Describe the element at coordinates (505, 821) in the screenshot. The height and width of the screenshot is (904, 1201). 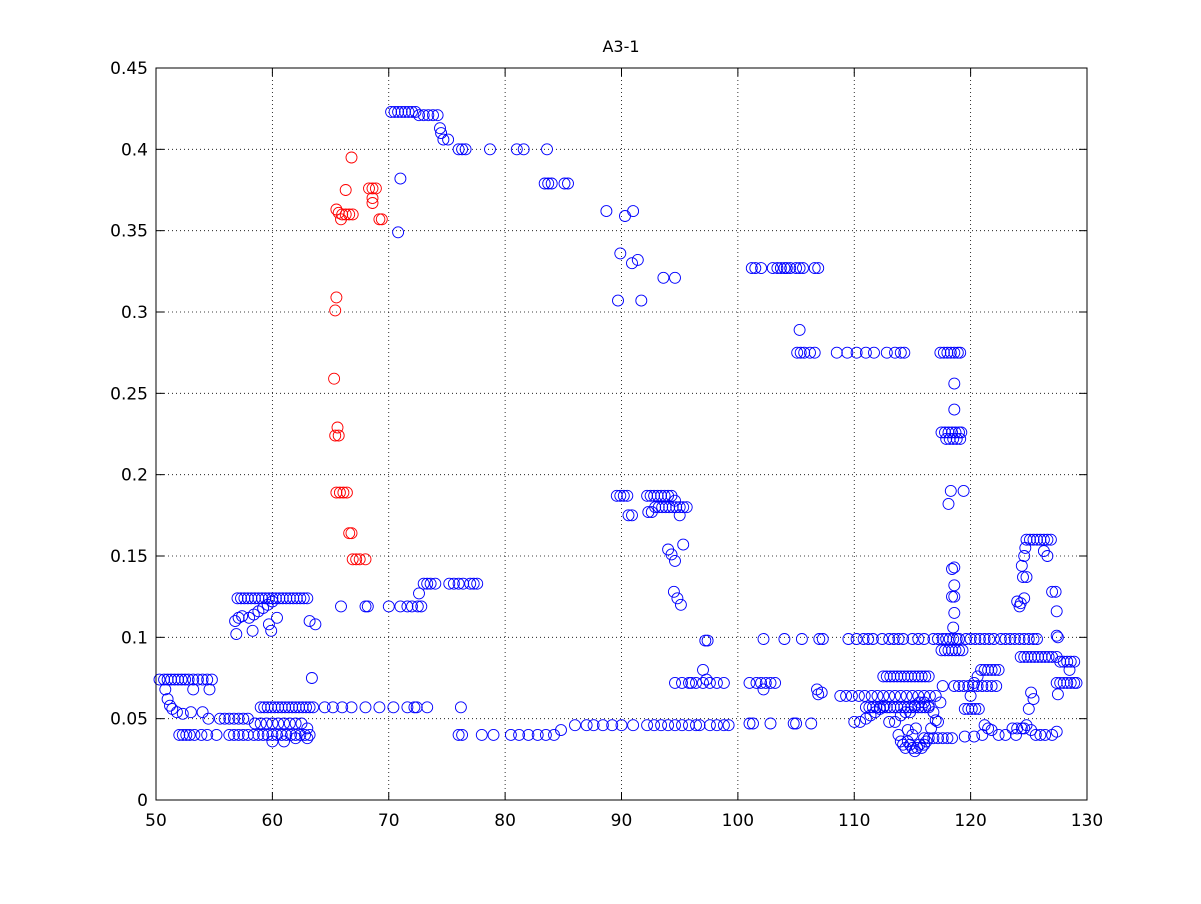
I see `x-tick-label: 80` at that location.